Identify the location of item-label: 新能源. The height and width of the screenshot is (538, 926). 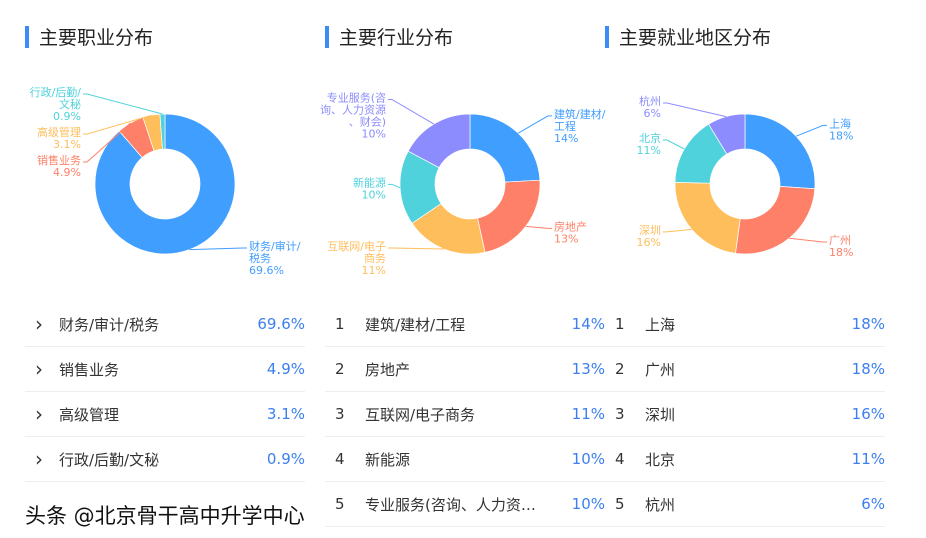
(388, 459).